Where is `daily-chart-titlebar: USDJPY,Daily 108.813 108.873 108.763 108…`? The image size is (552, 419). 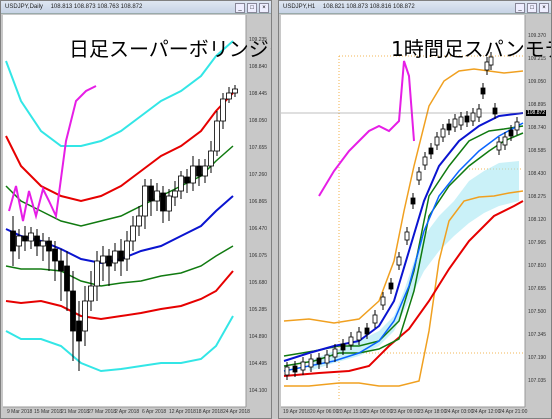 daily-chart-titlebar: USDJPY,Daily 108.813 108.873 108.763 108… is located at coordinates (136, 7).